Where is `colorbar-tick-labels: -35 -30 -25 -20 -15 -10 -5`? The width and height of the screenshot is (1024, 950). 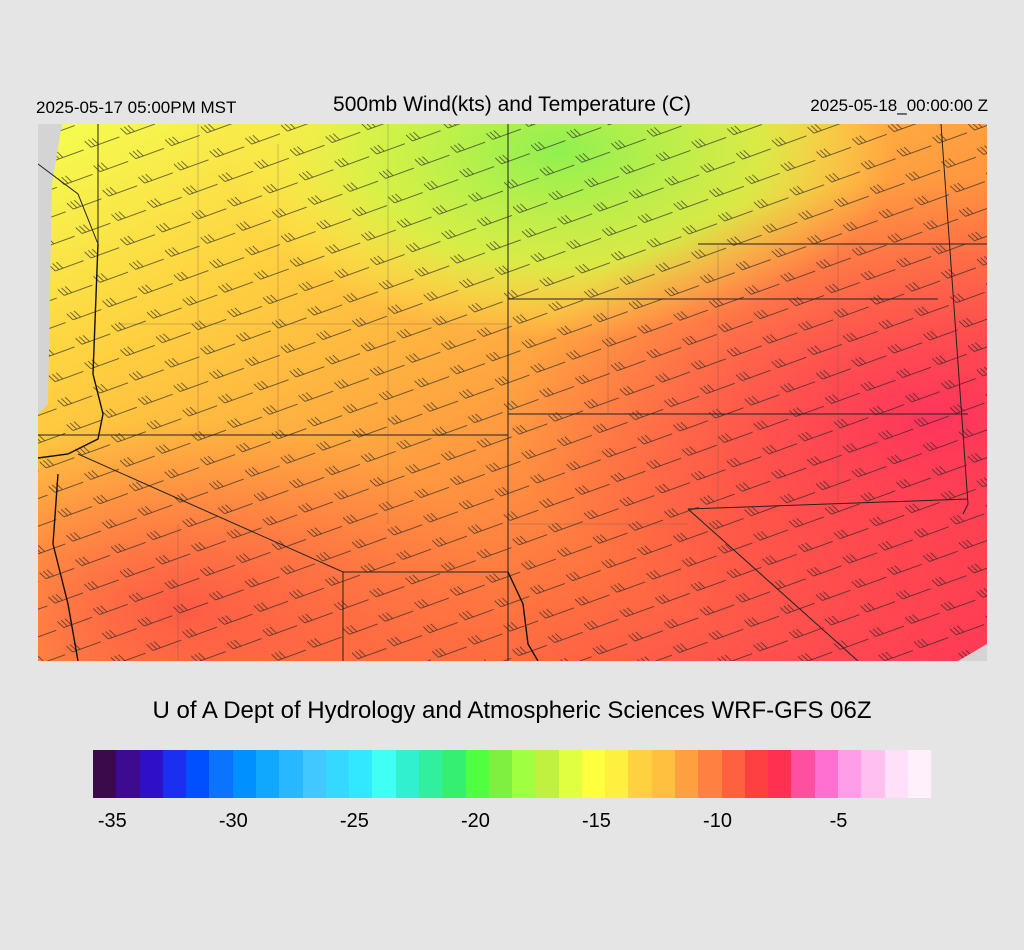
colorbar-tick-labels: -35 -30 -25 -20 -15 -10 -5 is located at coordinates (512, 823).